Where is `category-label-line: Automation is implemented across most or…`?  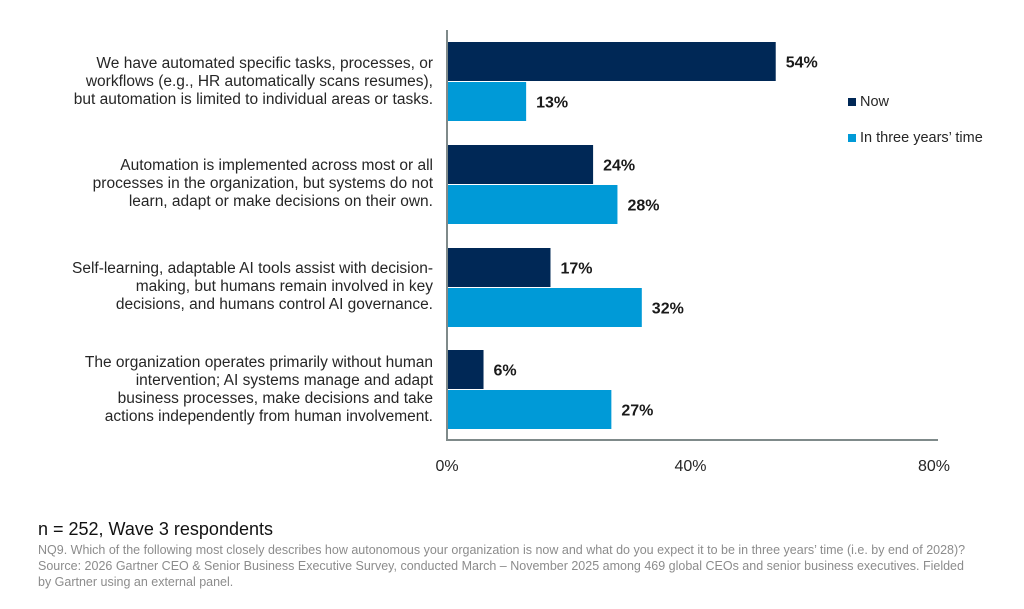 category-label-line: Automation is implemented across most or… is located at coordinates (276, 165).